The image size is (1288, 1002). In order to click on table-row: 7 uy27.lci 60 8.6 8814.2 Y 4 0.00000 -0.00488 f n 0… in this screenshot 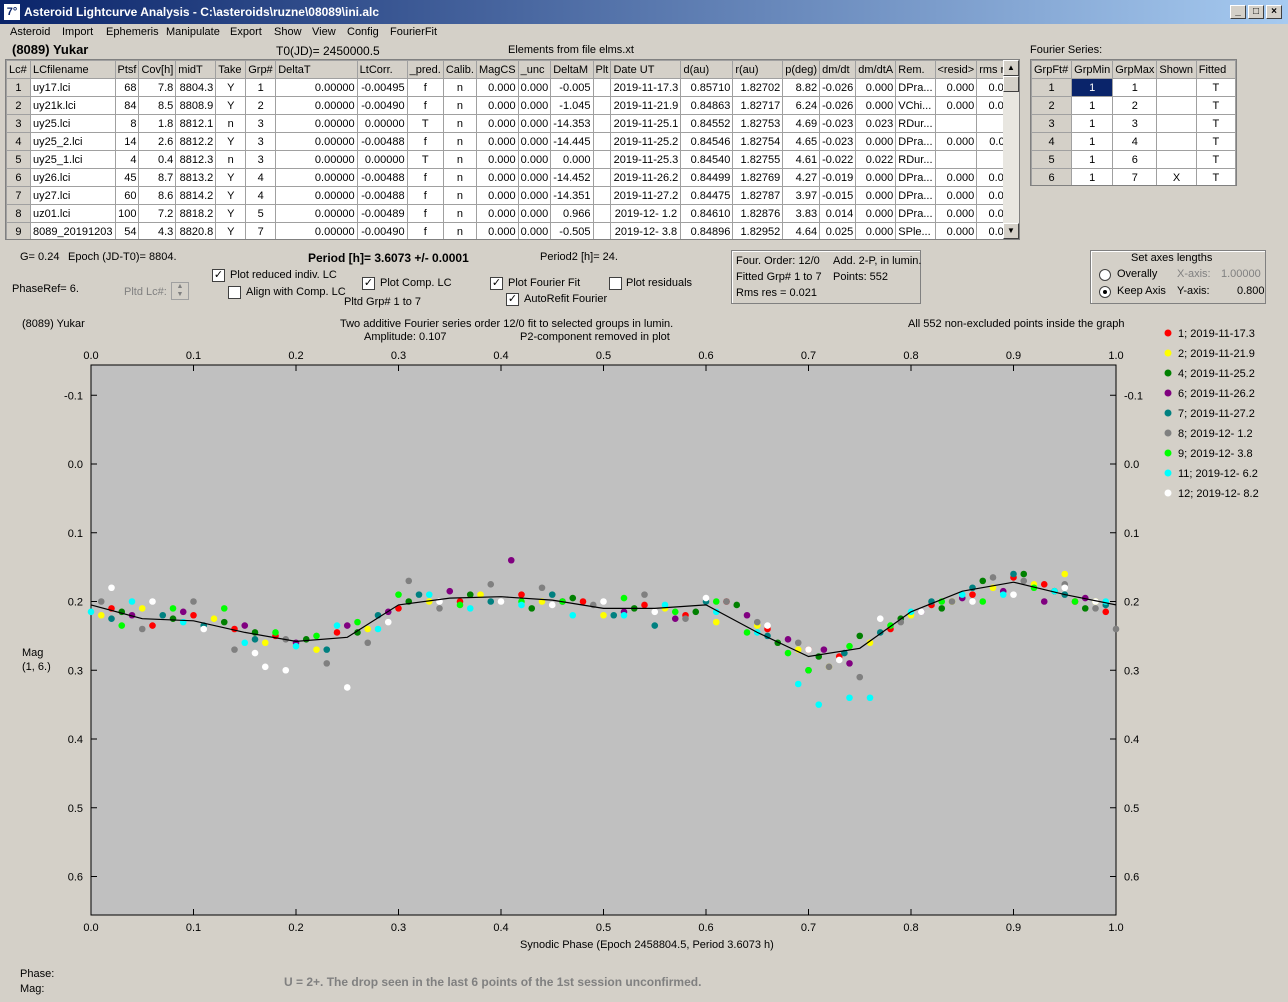, I will do `click(512, 195)`.